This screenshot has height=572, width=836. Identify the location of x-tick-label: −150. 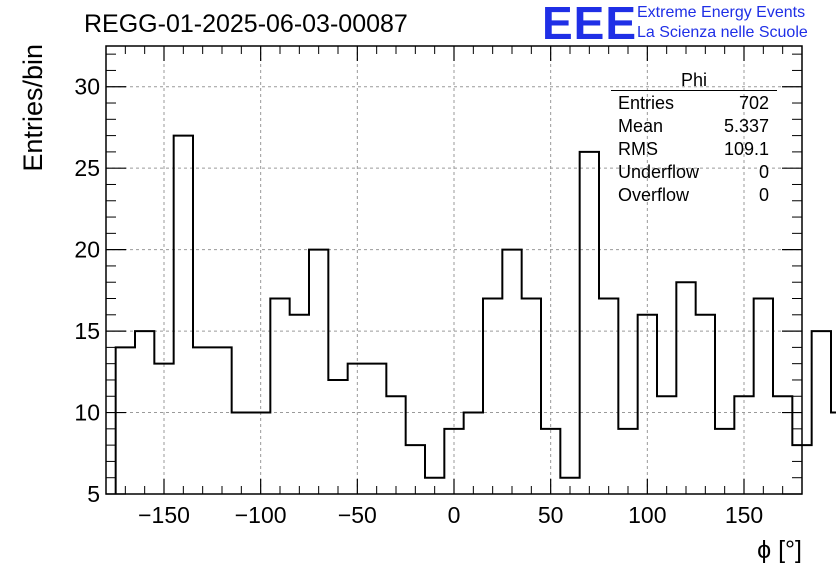
(164, 515).